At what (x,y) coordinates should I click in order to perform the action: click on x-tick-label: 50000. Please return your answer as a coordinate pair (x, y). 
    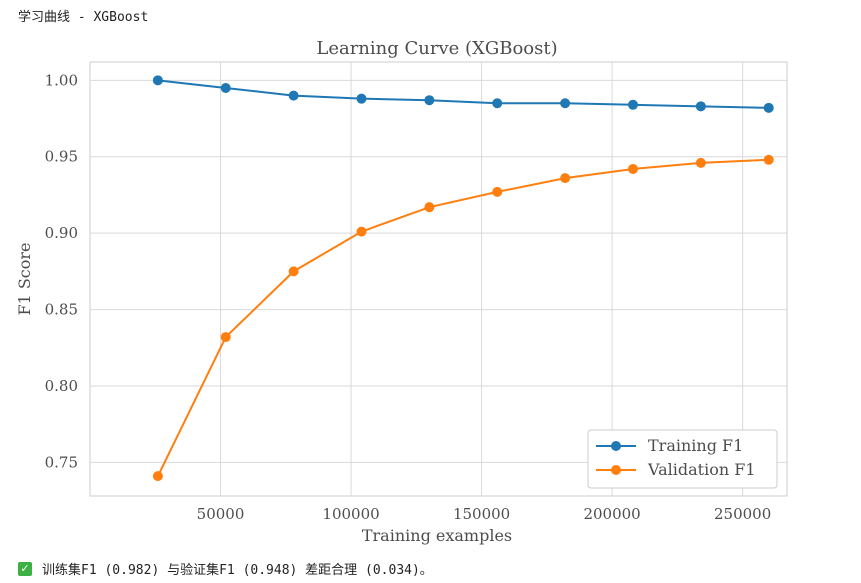
    Looking at the image, I should click on (221, 514).